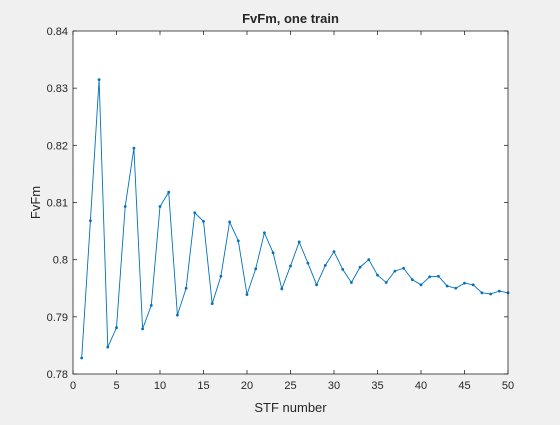 The height and width of the screenshot is (425, 560). I want to click on x-tick-label: 25, so click(290, 386).